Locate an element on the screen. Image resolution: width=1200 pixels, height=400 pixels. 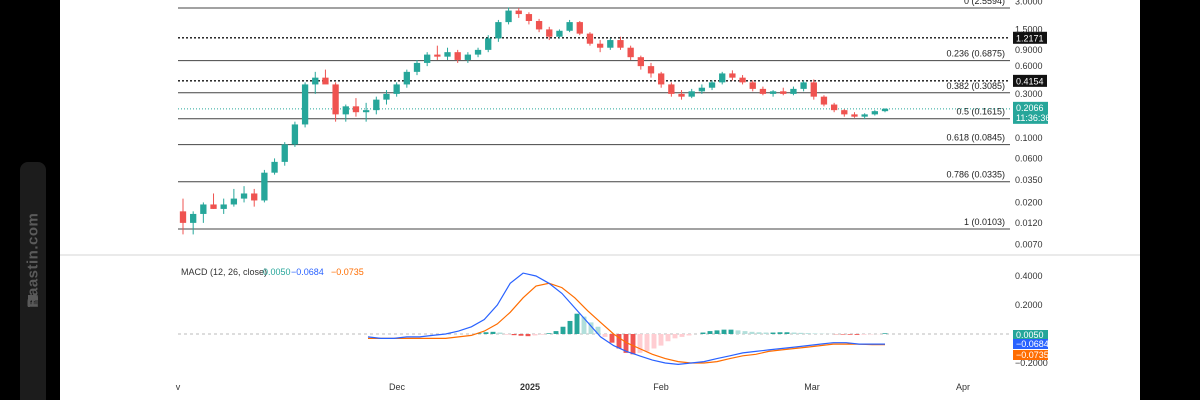
price-axis-label-3: 0.6000 is located at coordinates (1029, 66).